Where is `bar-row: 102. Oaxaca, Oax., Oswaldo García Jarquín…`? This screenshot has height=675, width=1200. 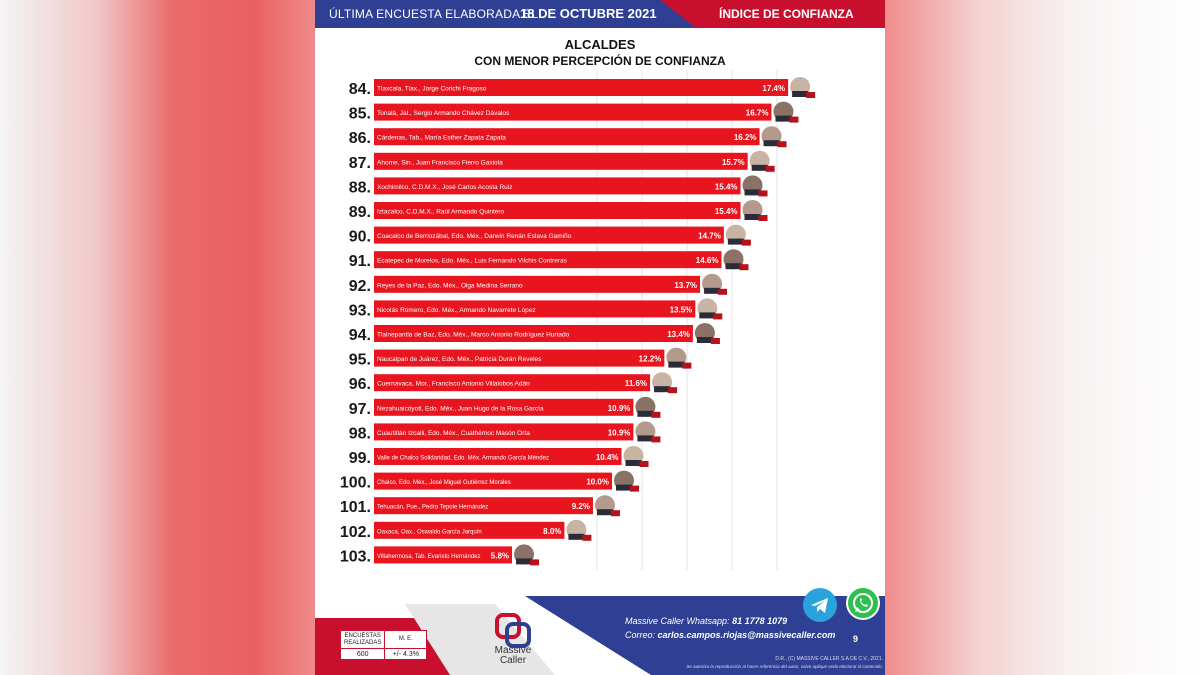 bar-row: 102. Oaxaca, Oax., Oswaldo García Jarquín… is located at coordinates (466, 530).